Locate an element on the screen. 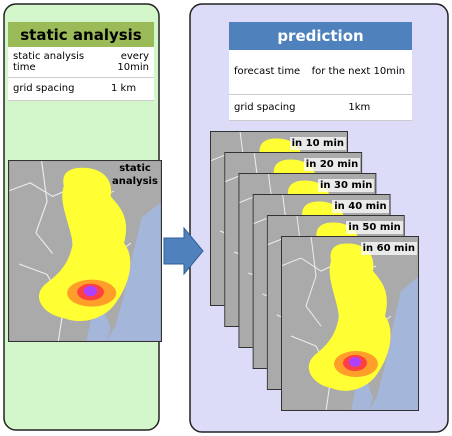 The image size is (452, 436). forecast-map is located at coordinates (350, 323).